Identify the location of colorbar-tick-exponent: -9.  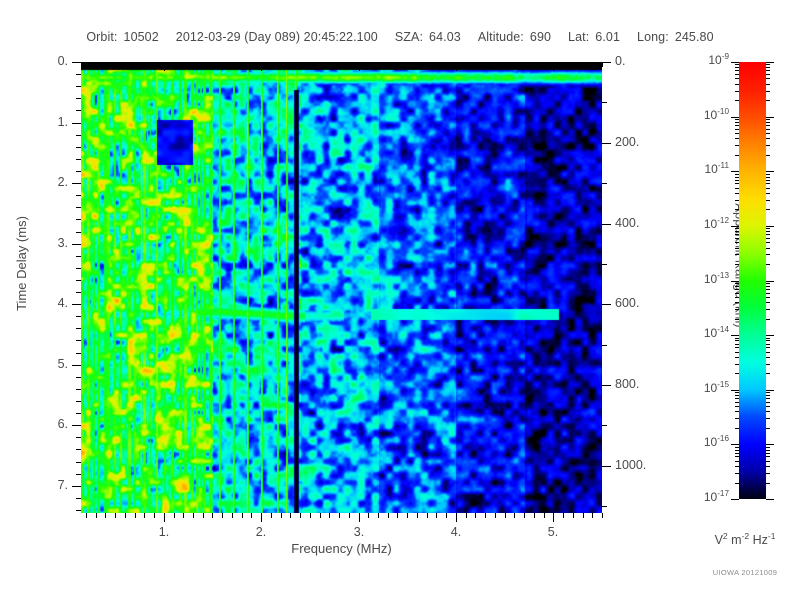
(725, 56).